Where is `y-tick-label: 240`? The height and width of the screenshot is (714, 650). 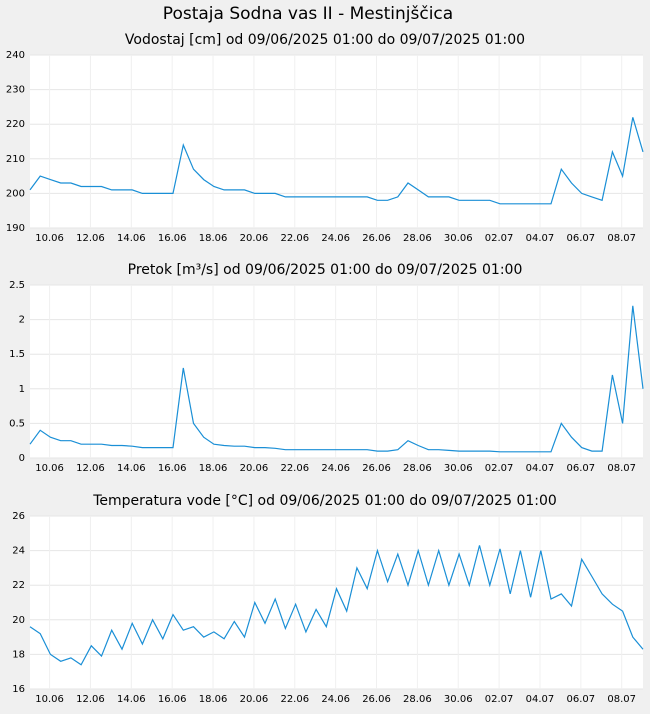 y-tick-label: 240 is located at coordinates (15, 55).